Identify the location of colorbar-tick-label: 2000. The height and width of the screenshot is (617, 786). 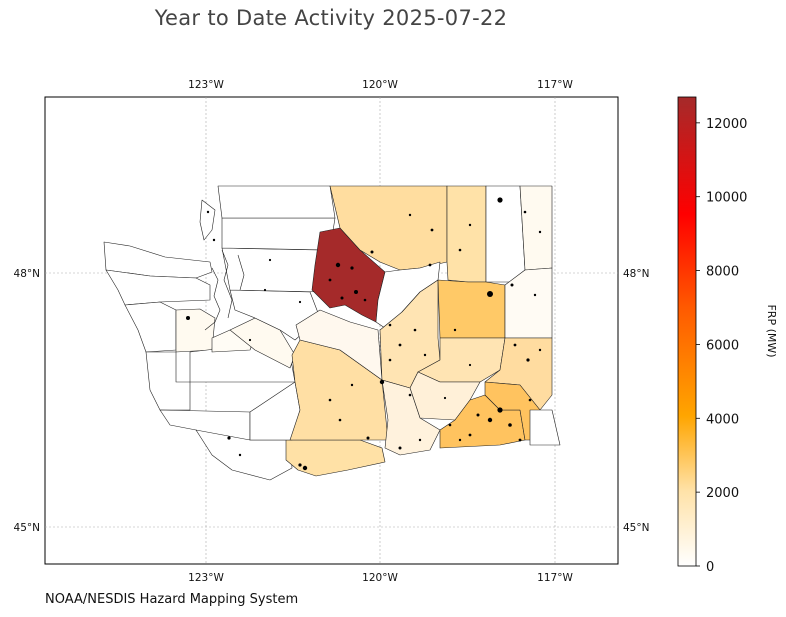
(722, 493).